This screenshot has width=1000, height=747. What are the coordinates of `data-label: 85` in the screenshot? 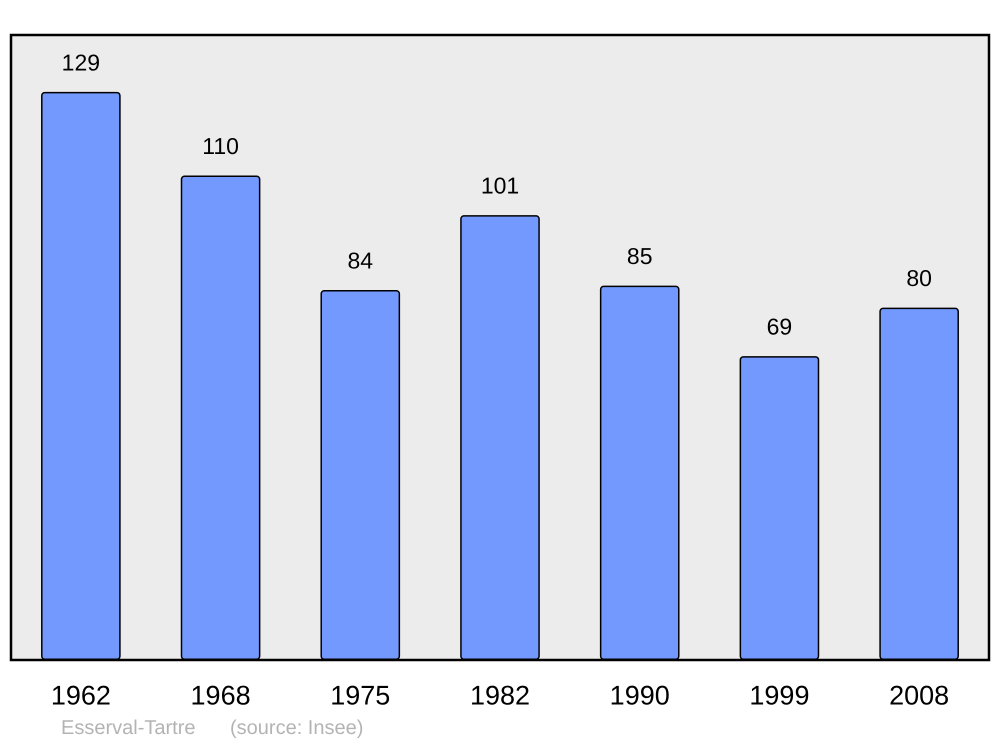 It's located at (639, 256).